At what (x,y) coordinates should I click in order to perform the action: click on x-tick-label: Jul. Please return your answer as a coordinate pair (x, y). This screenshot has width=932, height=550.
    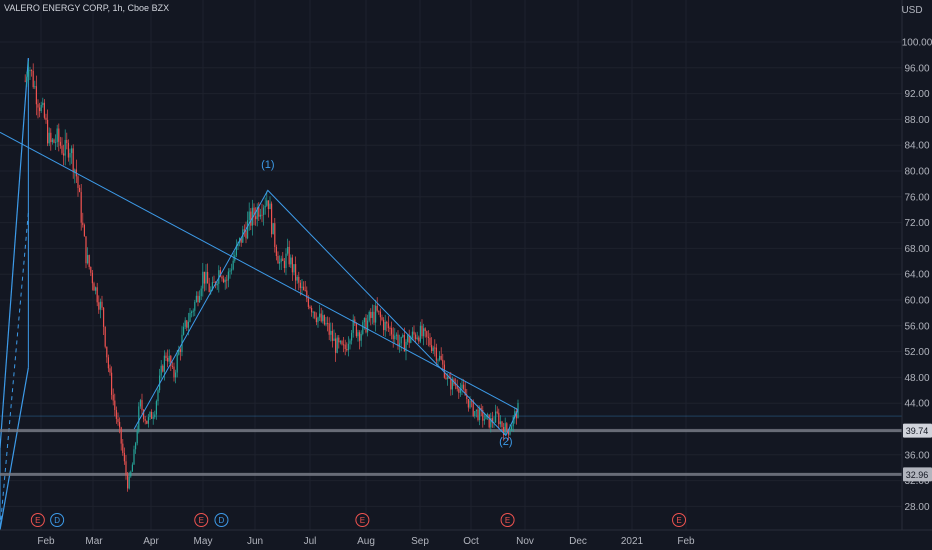
    Looking at the image, I should click on (310, 541).